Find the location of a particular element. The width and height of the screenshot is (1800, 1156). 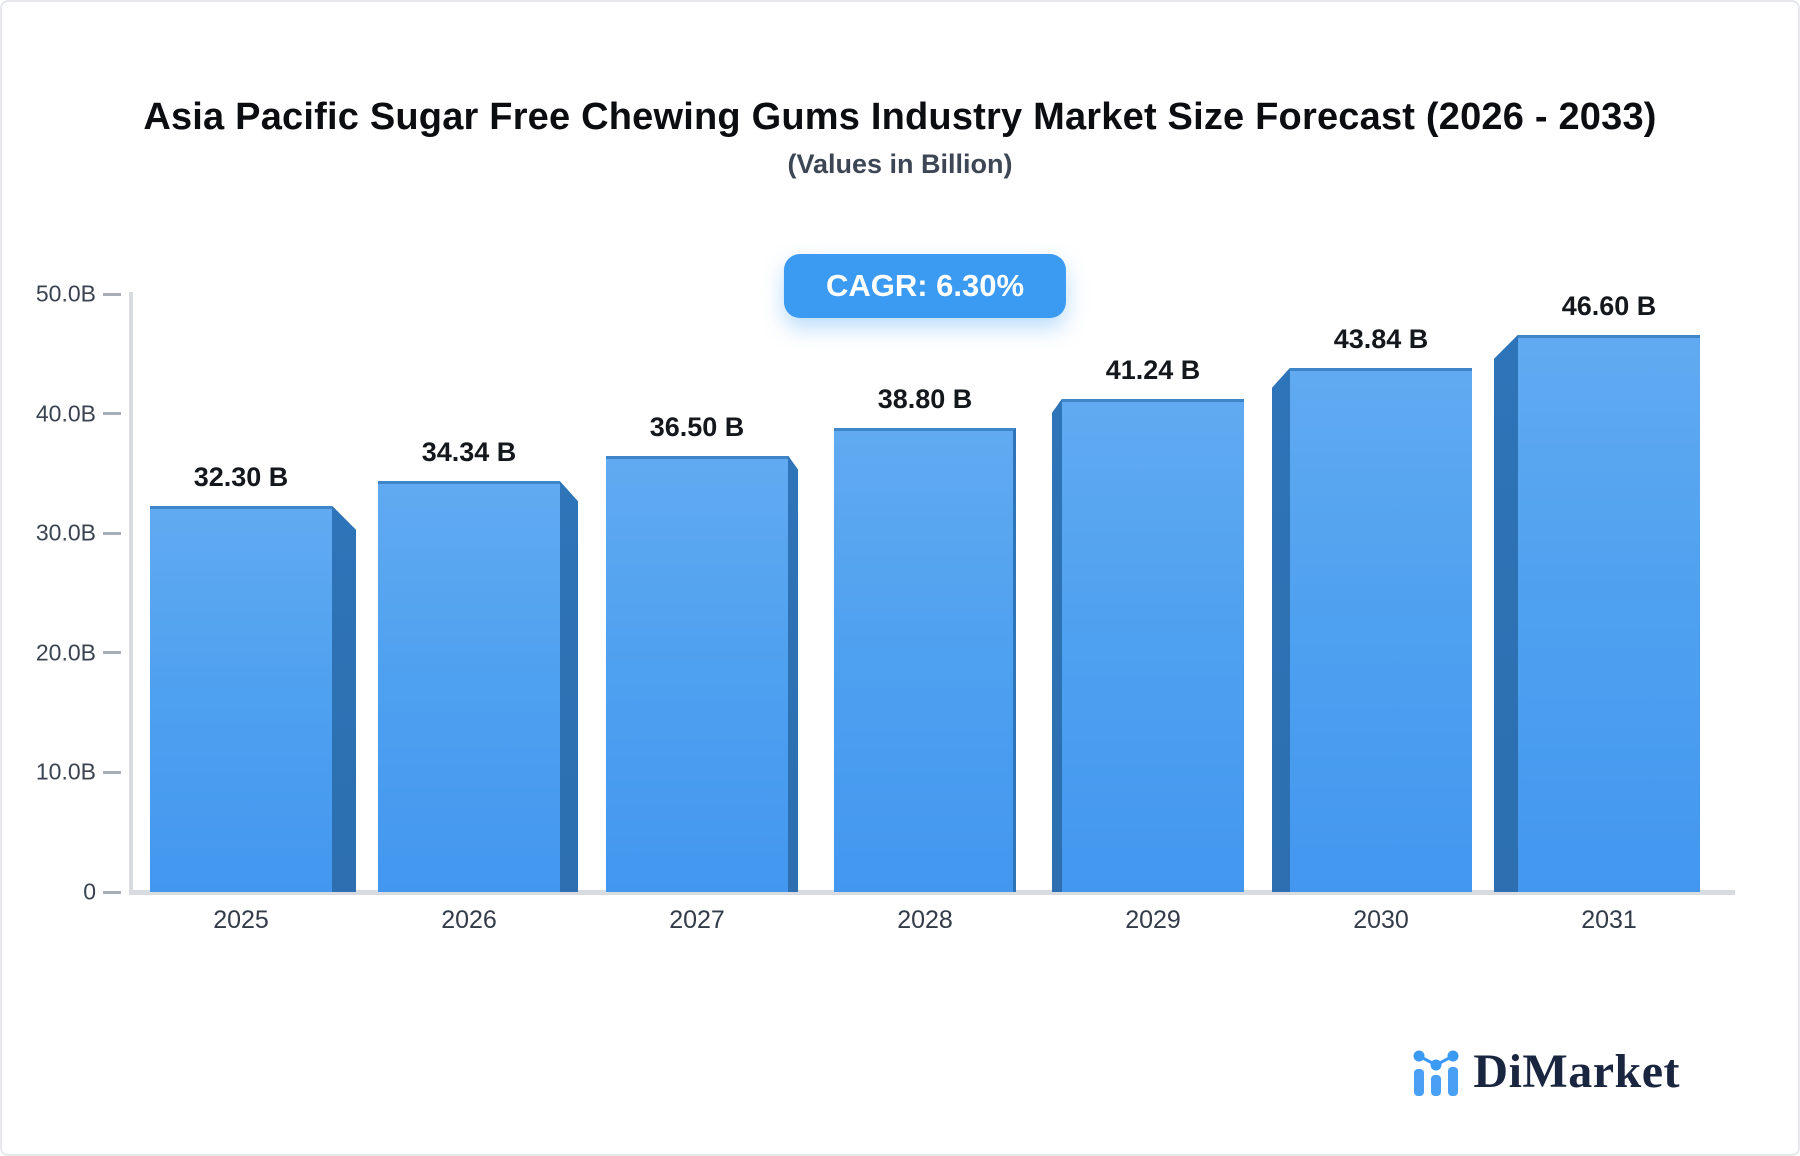

chart-subtitle: (Values in Billion) is located at coordinates (900, 164).